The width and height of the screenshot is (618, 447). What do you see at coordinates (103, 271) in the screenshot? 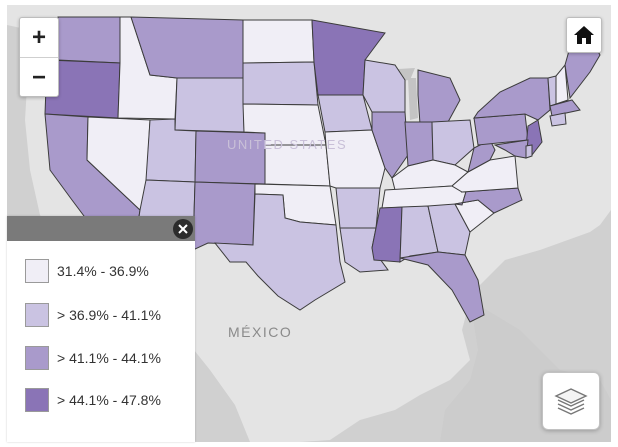
I see `legend-label-1: 31.4% - 36.9%` at bounding box center [103, 271].